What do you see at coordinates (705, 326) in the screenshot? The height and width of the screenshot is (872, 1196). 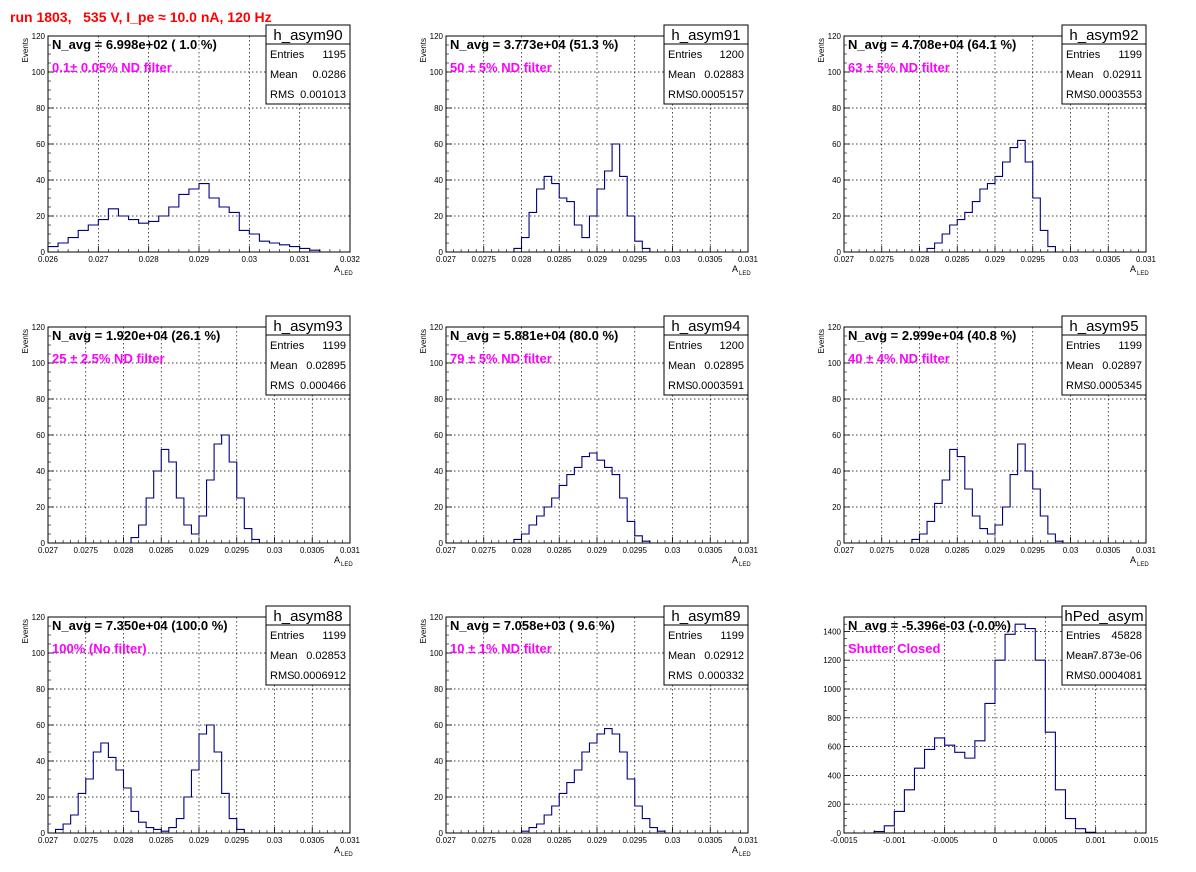 I see `stats-box-title: h_asym94` at bounding box center [705, 326].